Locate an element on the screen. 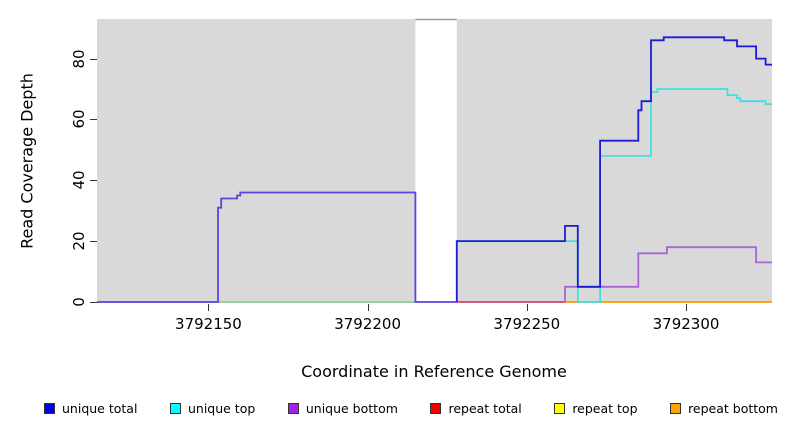 The height and width of the screenshot is (432, 792). legend-label: unique total is located at coordinates (100, 408).